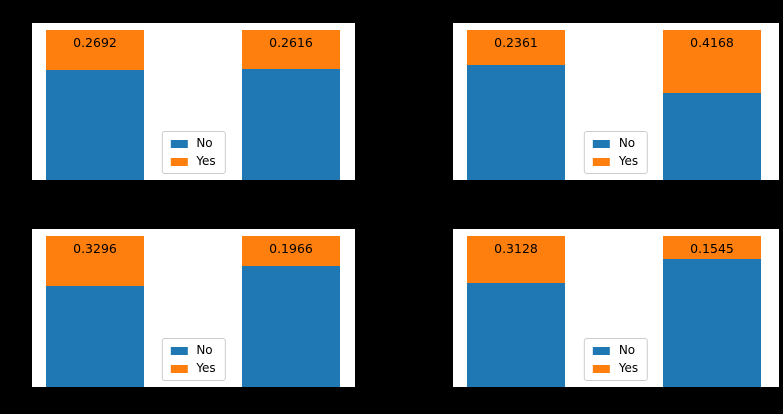 This screenshot has height=414, width=783. What do you see at coordinates (516, 248) in the screenshot?
I see `bar-value-label: 0.3128` at bounding box center [516, 248].